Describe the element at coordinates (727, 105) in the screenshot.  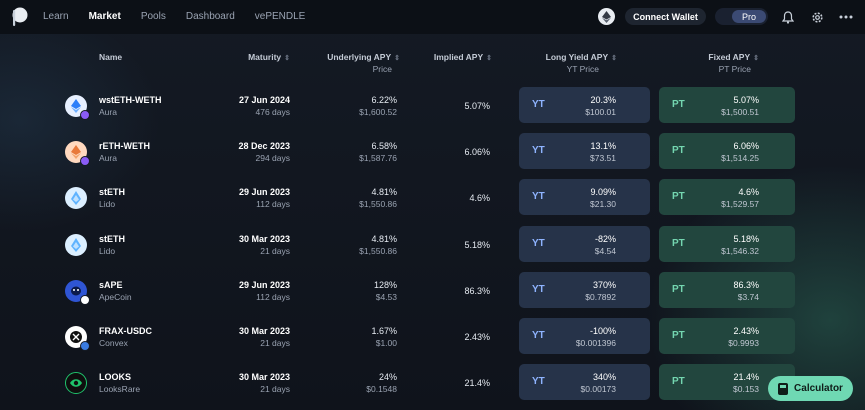
I see `pt-trade-button: PT 5.07% $1,500.51` at that location.